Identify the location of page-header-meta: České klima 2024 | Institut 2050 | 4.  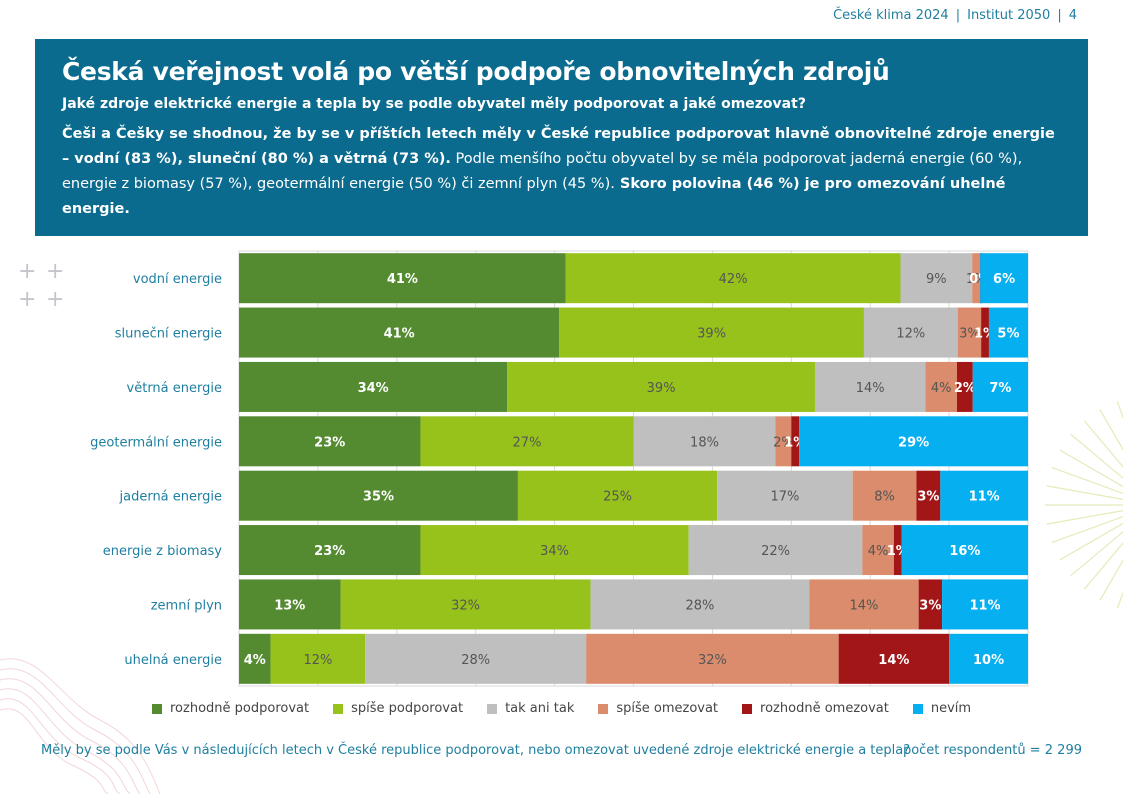
(955, 15).